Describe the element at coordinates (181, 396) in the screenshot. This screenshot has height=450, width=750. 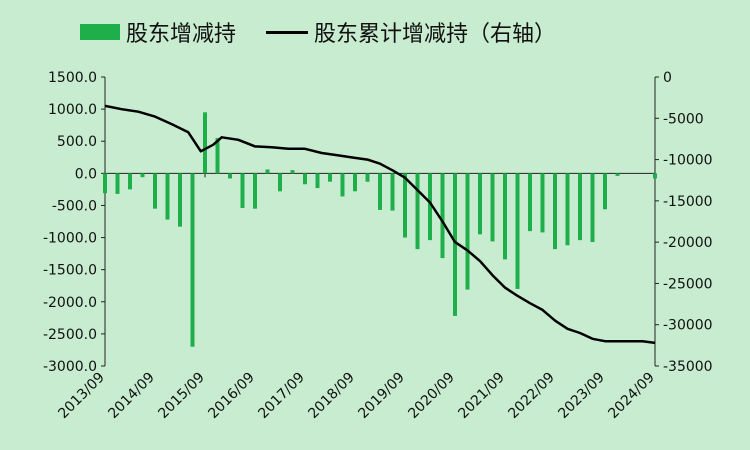
I see `x-tick-label: 2015/09` at that location.